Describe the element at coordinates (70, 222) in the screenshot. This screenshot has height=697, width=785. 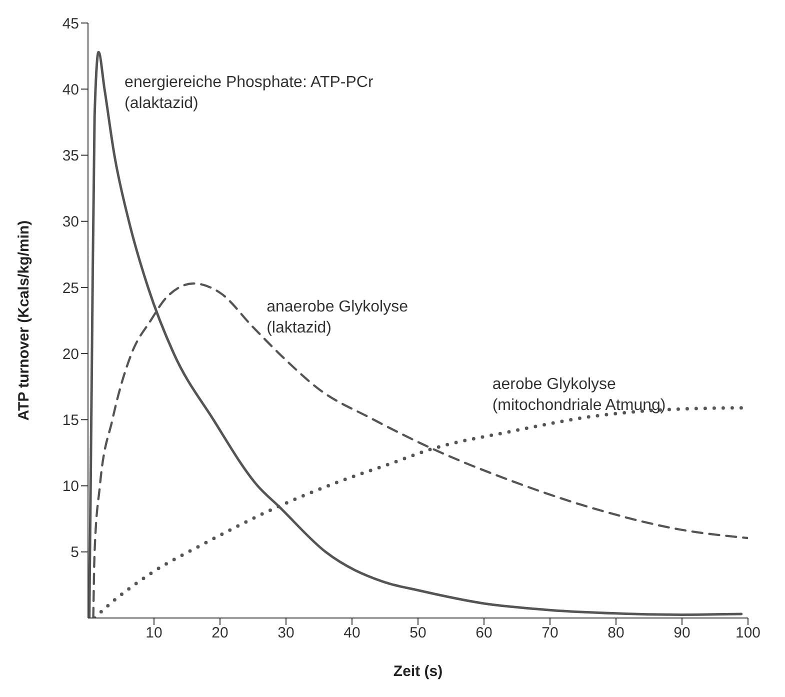
I see `y-tick-label: 30` at that location.